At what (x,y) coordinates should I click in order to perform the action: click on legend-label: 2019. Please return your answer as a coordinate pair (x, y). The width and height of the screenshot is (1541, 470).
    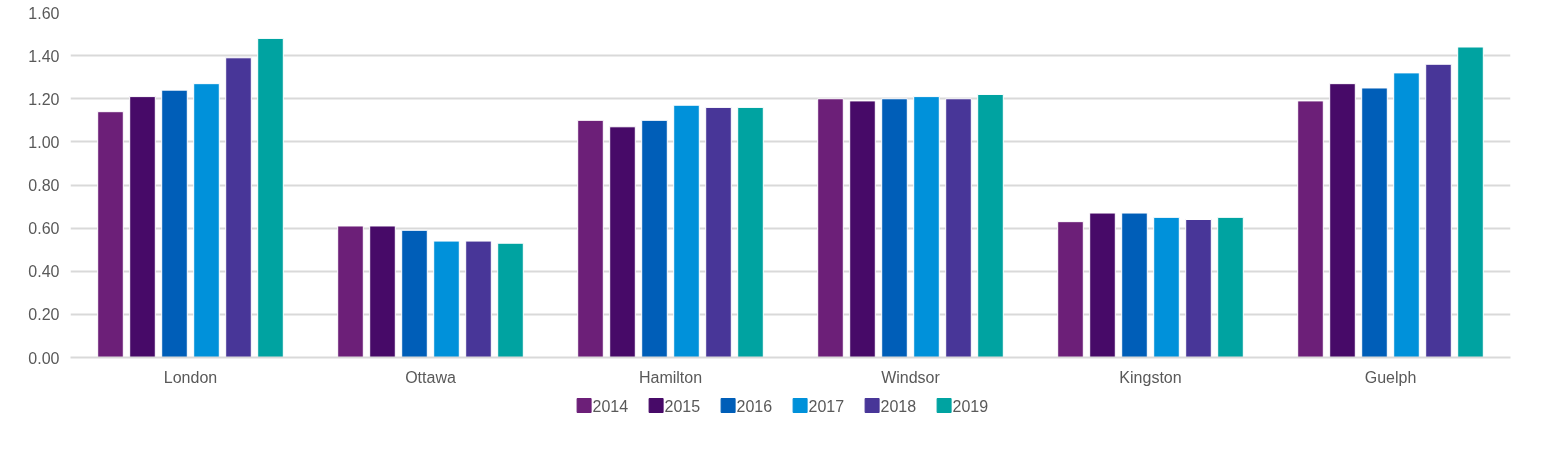
    Looking at the image, I should click on (970, 406).